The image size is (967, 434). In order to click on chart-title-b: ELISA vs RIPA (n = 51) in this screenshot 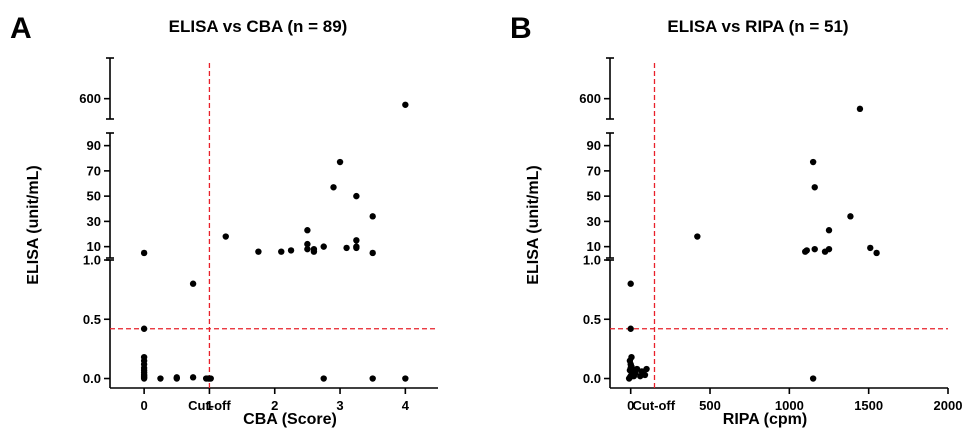, I will do `click(757, 26)`.